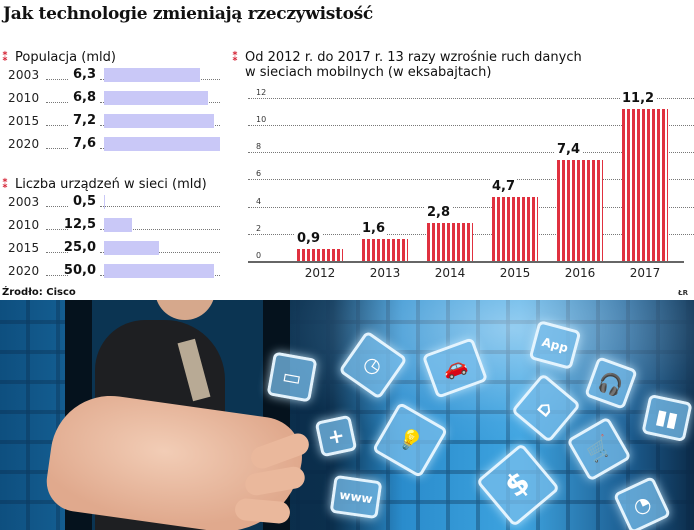 The image size is (694, 530). Describe the element at coordinates (111, 184) in the screenshot. I see `devices-heading-text: Liczba urządzeń w sieci (mld)` at that location.